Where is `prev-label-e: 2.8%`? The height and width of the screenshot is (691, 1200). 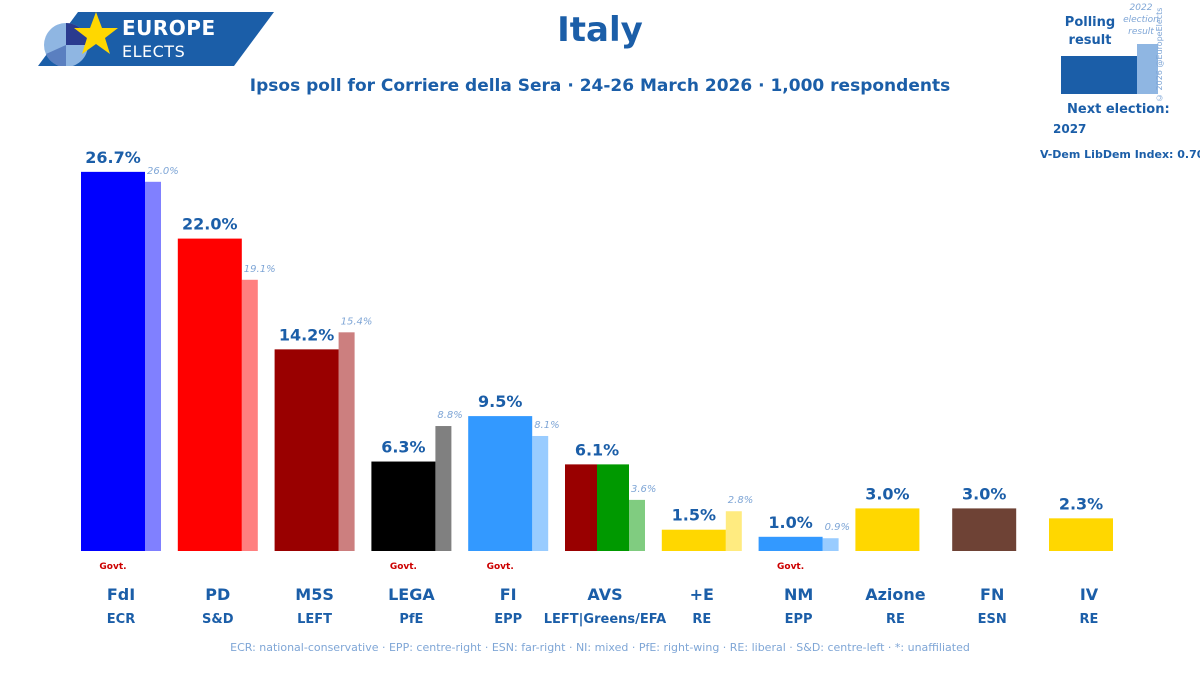
prev-label-e: 2.8% is located at coordinates (740, 500).